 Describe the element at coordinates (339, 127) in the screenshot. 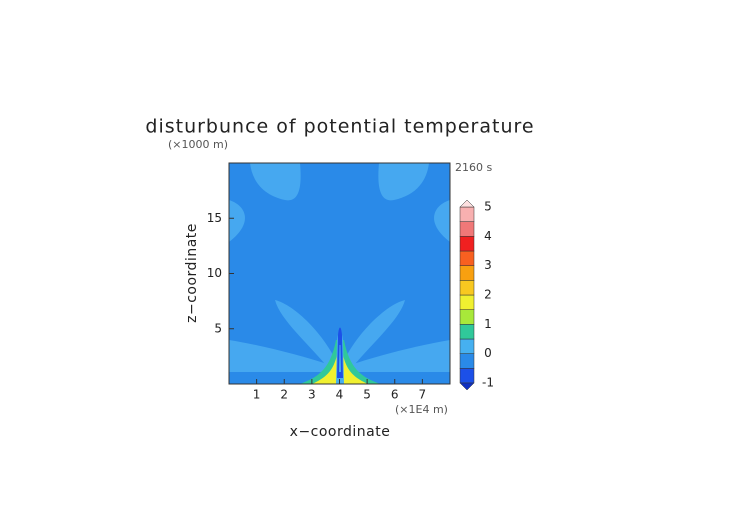

I see `chart-title: disturbunce of potential temperature` at that location.